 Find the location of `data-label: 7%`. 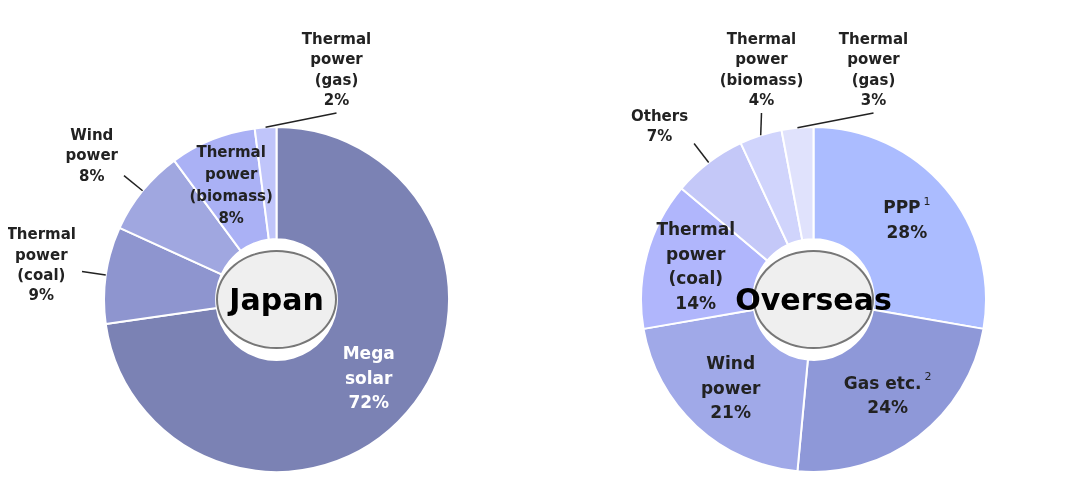

data-label: 7% is located at coordinates (659, 136).